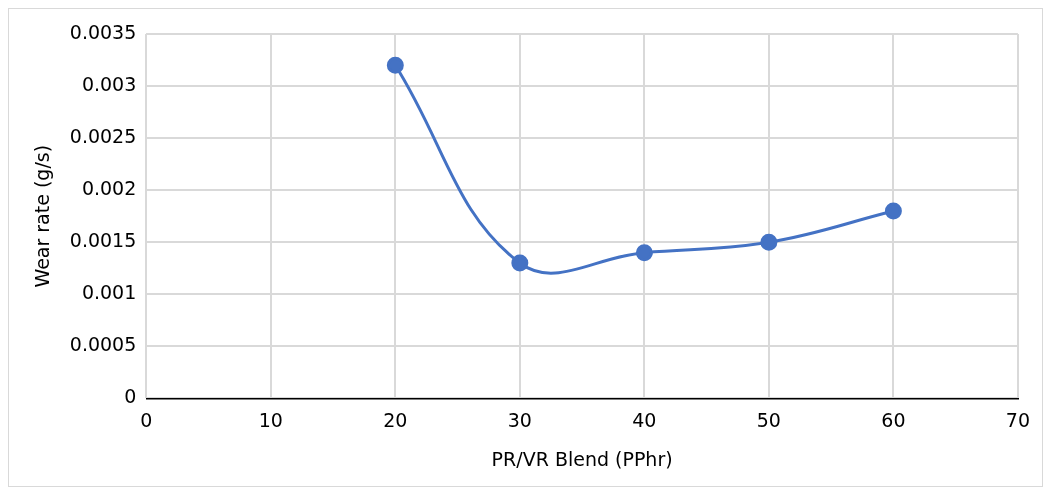  I want to click on y-tick-label: 0.002, so click(109, 188).